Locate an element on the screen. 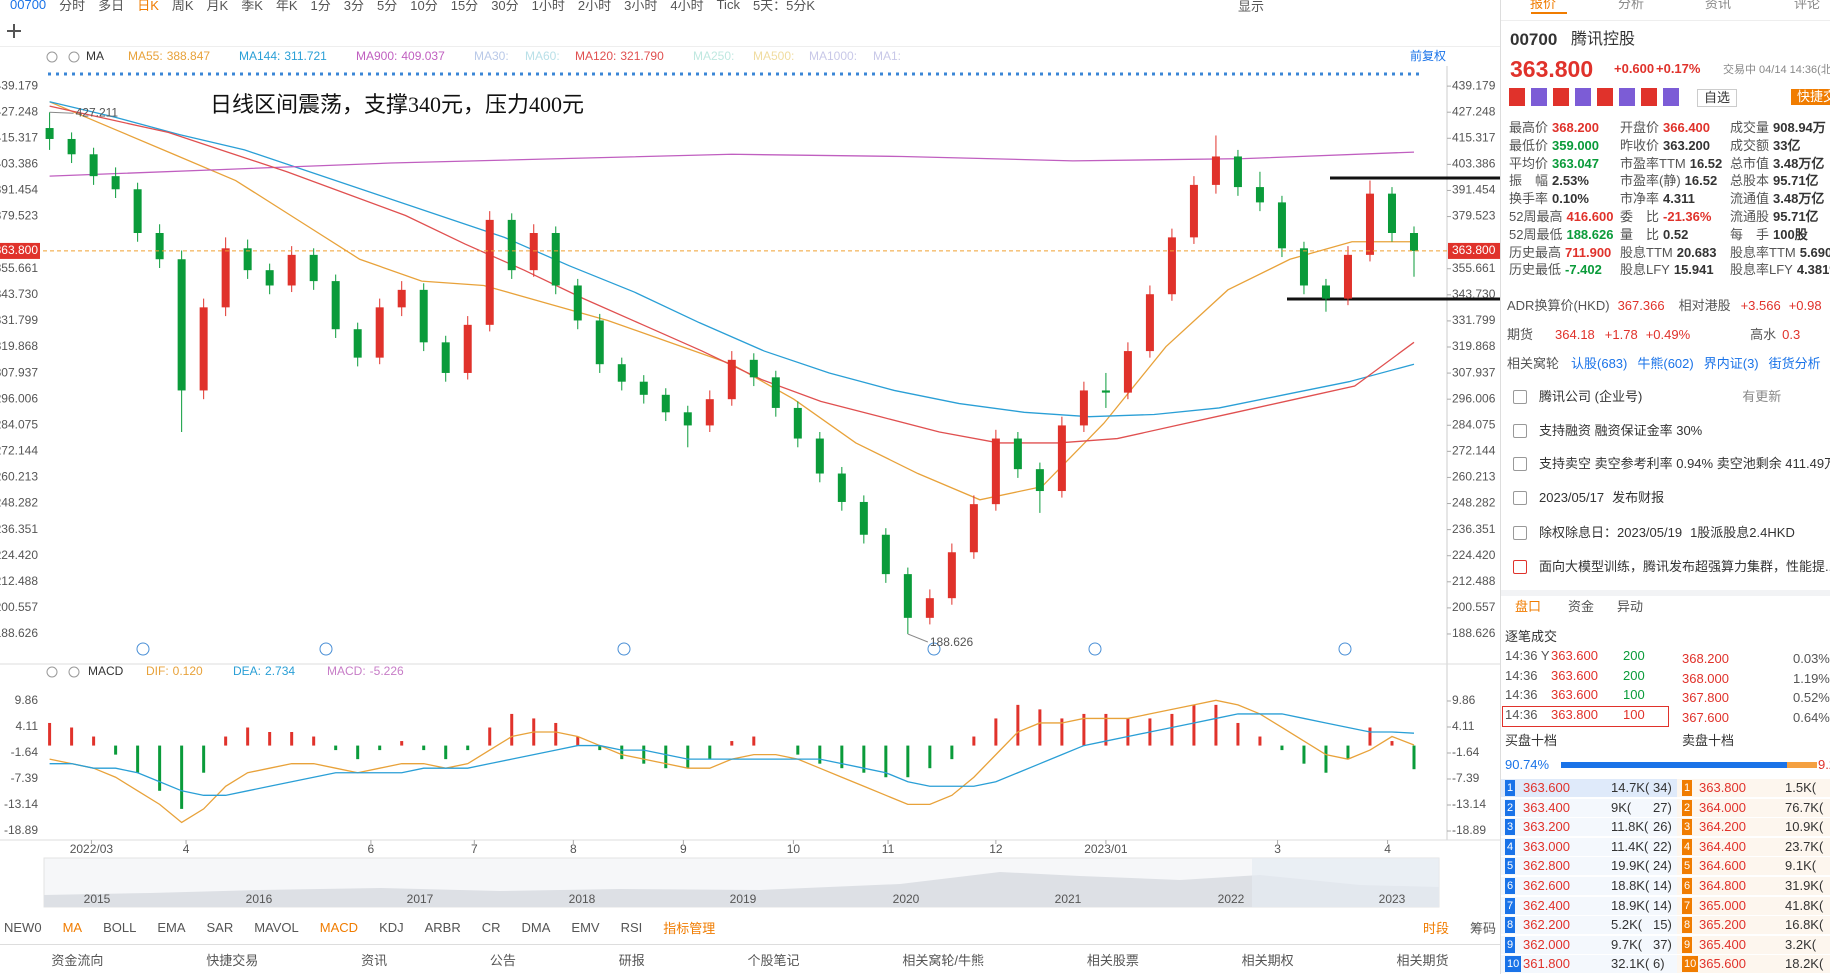 This screenshot has height=974, width=1830. crosshair-icon is located at coordinates (20, 31).